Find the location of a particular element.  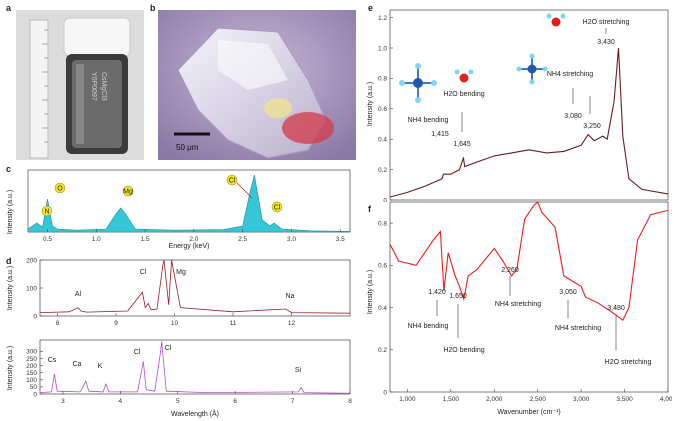

peak-marker-mg is located at coordinates (128, 191).